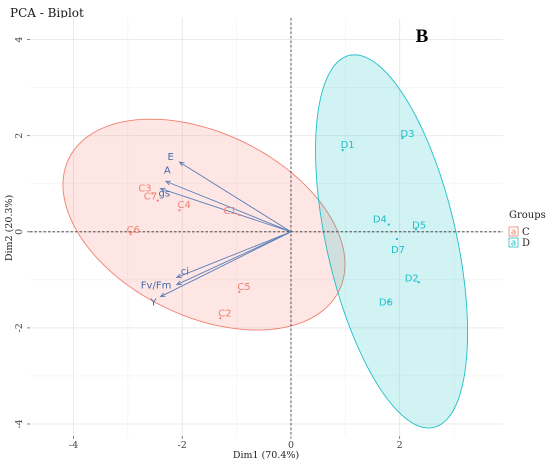 This screenshot has width=550, height=462. What do you see at coordinates (179, 210) in the screenshot?
I see `point-c4` at bounding box center [179, 210].